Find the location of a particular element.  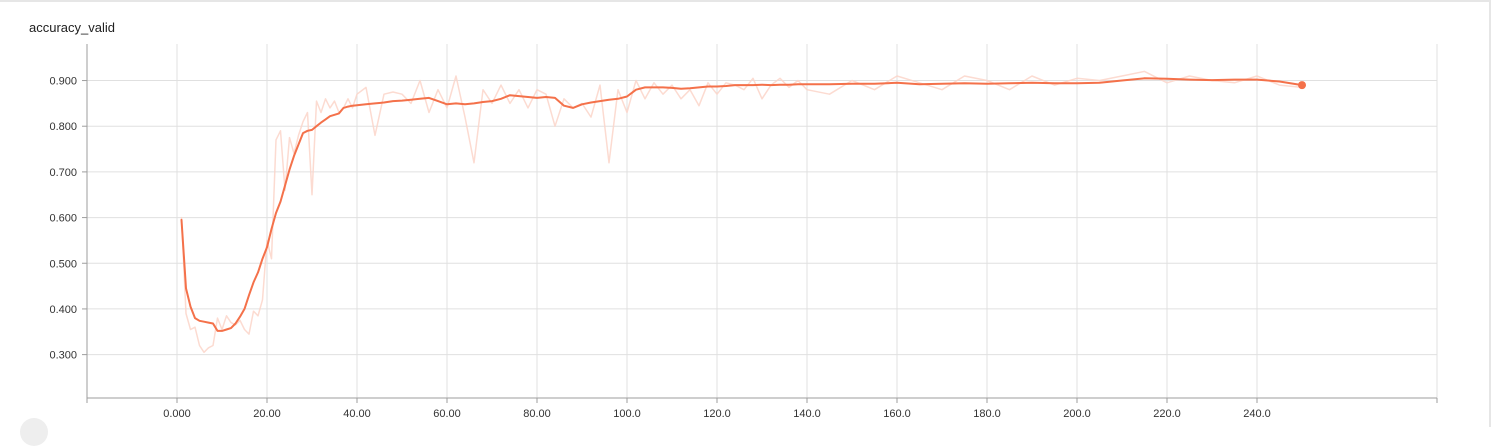

y-tick-label: 0.600 is located at coordinates (63, 219).